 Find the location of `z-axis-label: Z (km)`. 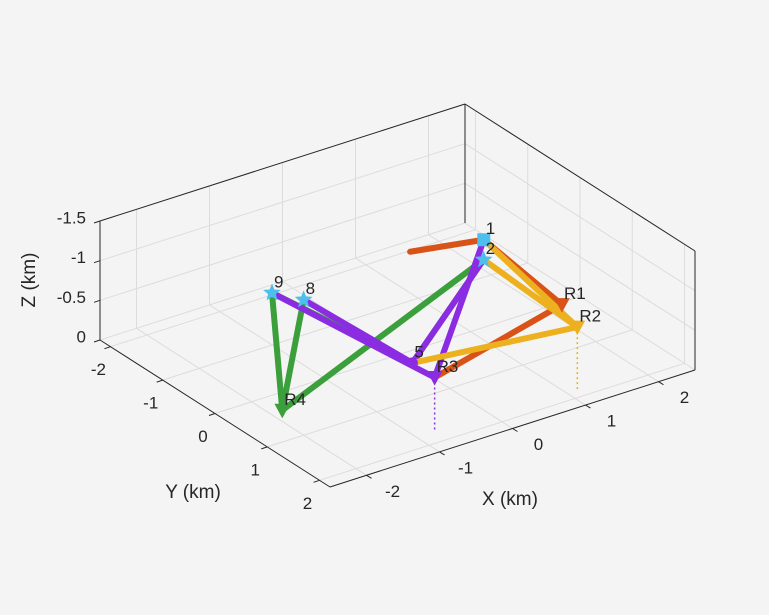

z-axis-label: Z (km) is located at coordinates (29, 280).